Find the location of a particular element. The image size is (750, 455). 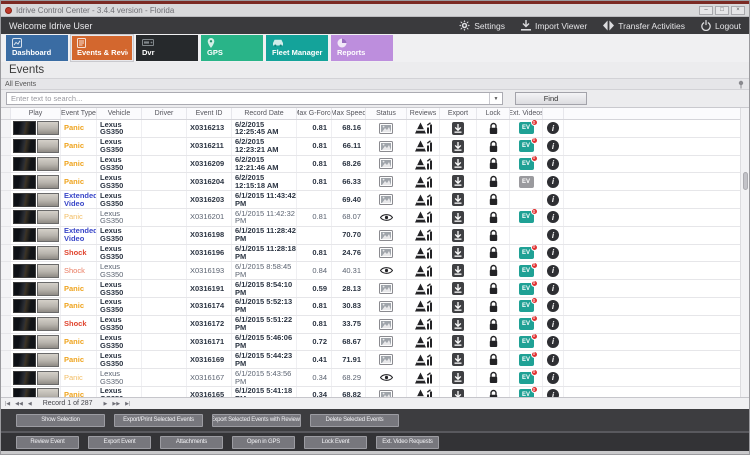

review-event-button: Review Event is located at coordinates (47, 442).